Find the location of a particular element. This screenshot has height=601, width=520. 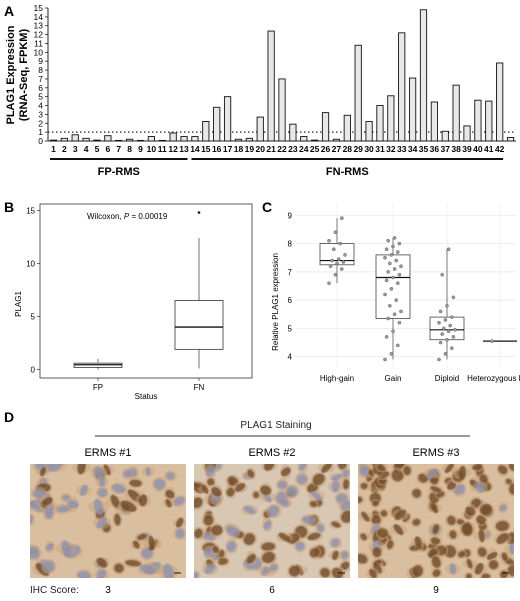

staining-title: PLAG1 Staining is located at coordinates (275, 425).